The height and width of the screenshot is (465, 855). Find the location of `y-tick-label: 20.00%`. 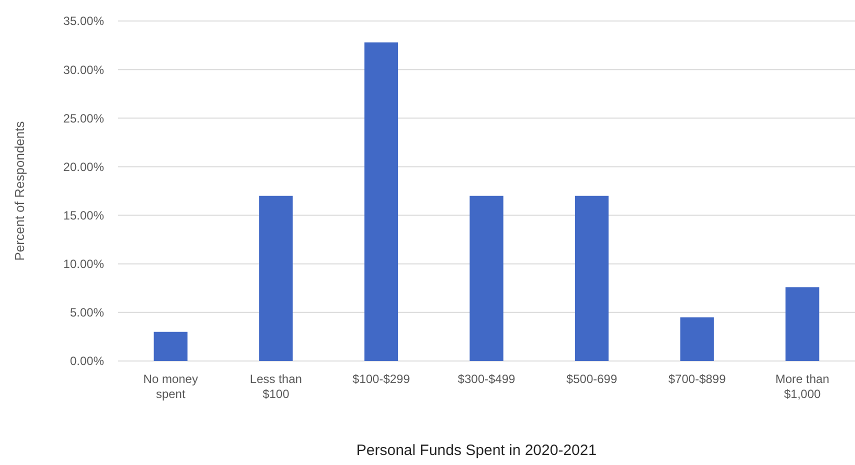

y-tick-label: 20.00% is located at coordinates (83, 167).